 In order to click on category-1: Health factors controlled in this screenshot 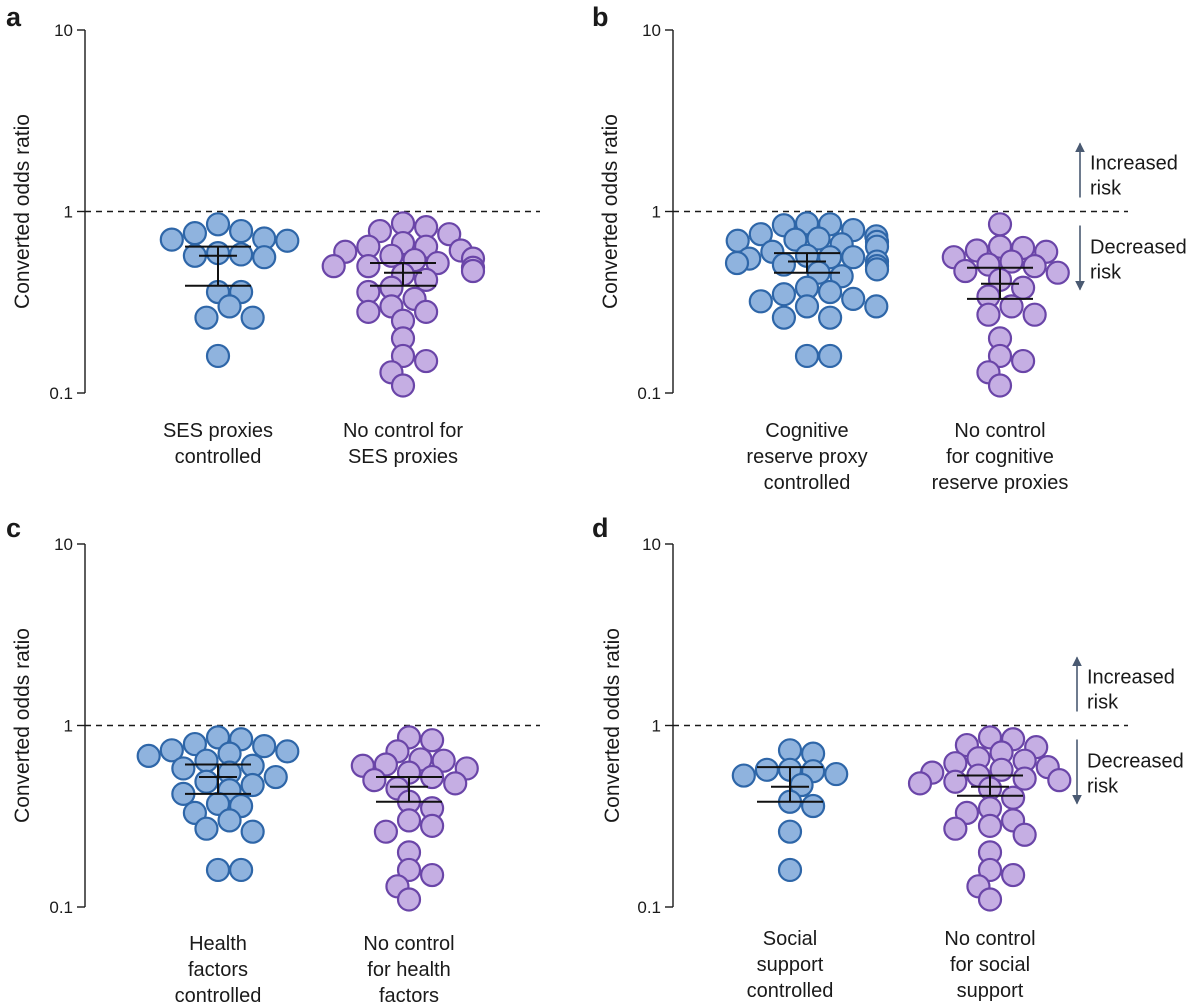, I will do `click(218, 864)`.